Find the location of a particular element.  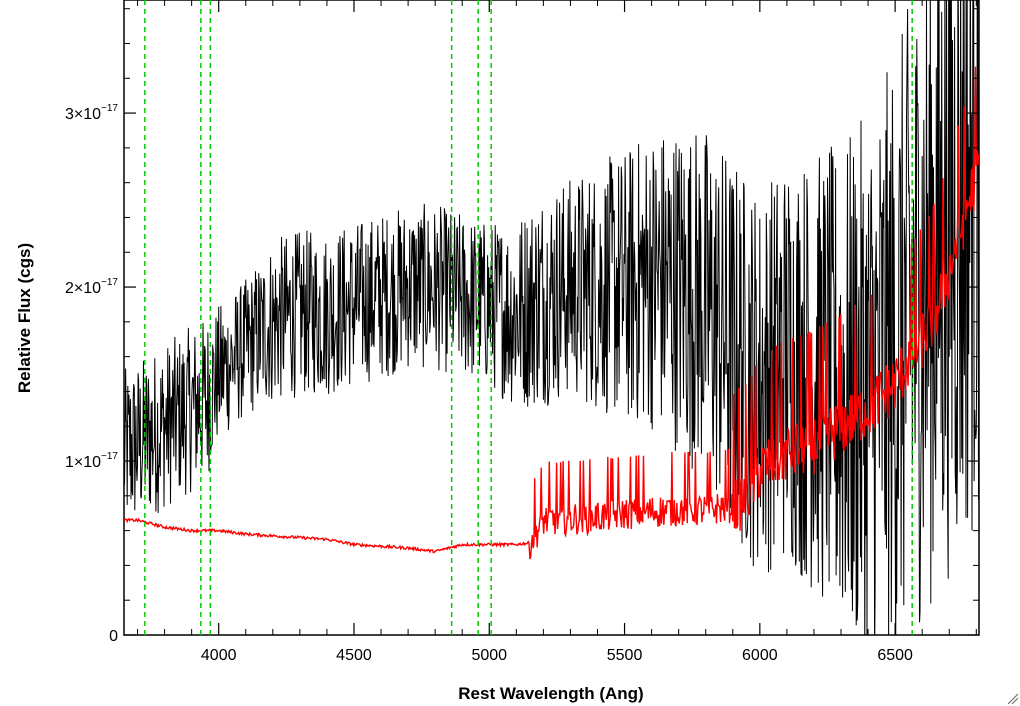

x-axis-label: Rest Wavelength (Ang) is located at coordinates (550, 693).